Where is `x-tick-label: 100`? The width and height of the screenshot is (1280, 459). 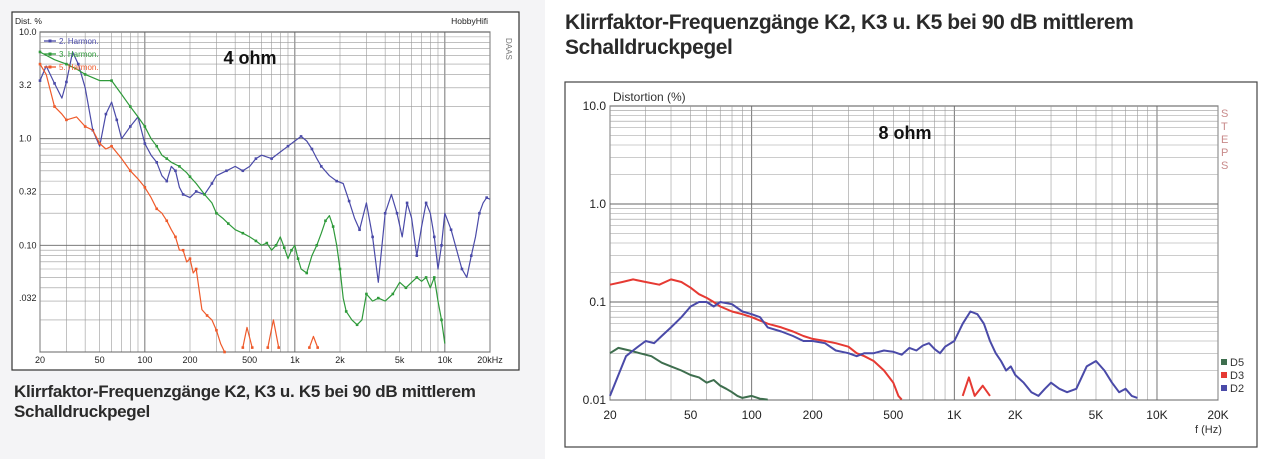 x-tick-label: 100 is located at coordinates (752, 415).